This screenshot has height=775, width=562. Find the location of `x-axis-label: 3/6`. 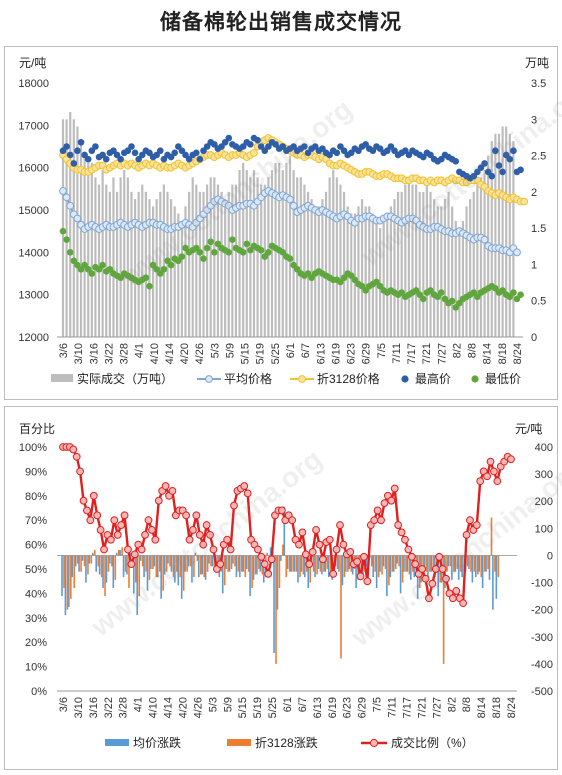

x-axis-label: 3/6 is located at coordinates (64, 704).